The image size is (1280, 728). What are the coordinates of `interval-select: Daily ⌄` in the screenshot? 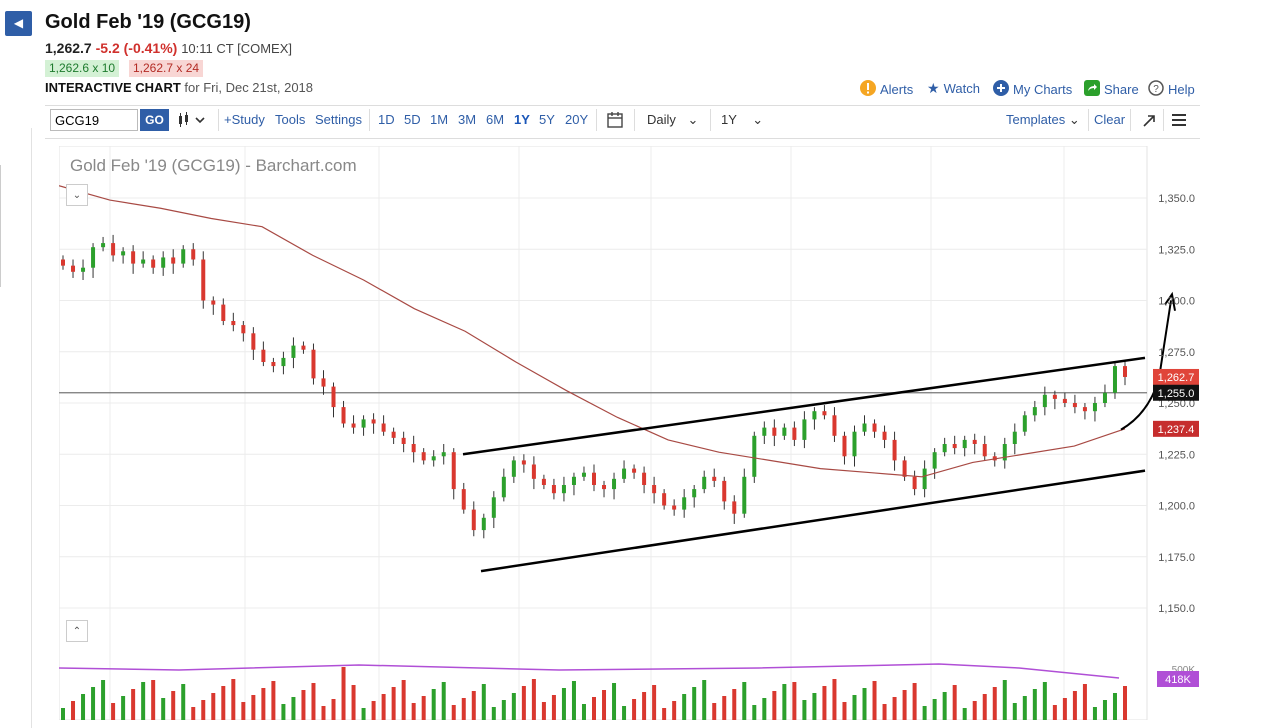 It's located at (672, 120).